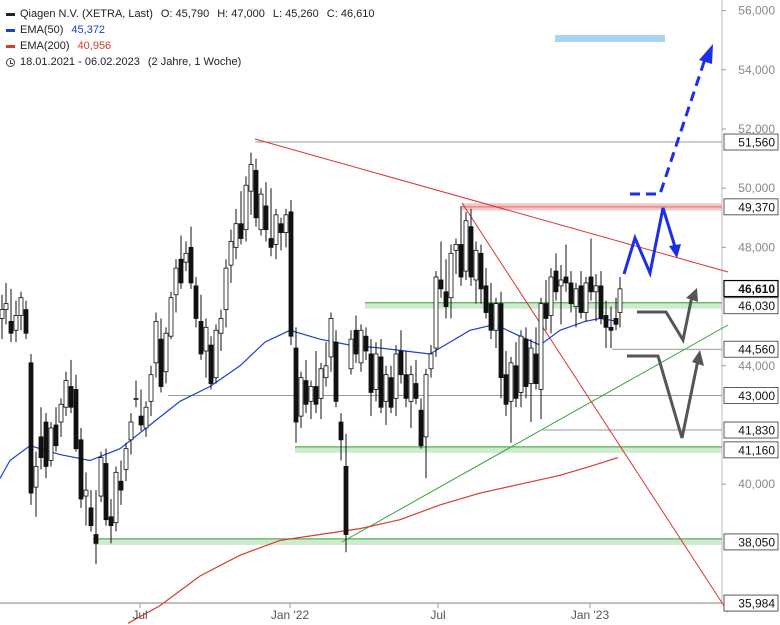 This screenshot has height=625, width=780. What do you see at coordinates (665, 320) in the screenshot?
I see `consolidation-arrow` at bounding box center [665, 320].